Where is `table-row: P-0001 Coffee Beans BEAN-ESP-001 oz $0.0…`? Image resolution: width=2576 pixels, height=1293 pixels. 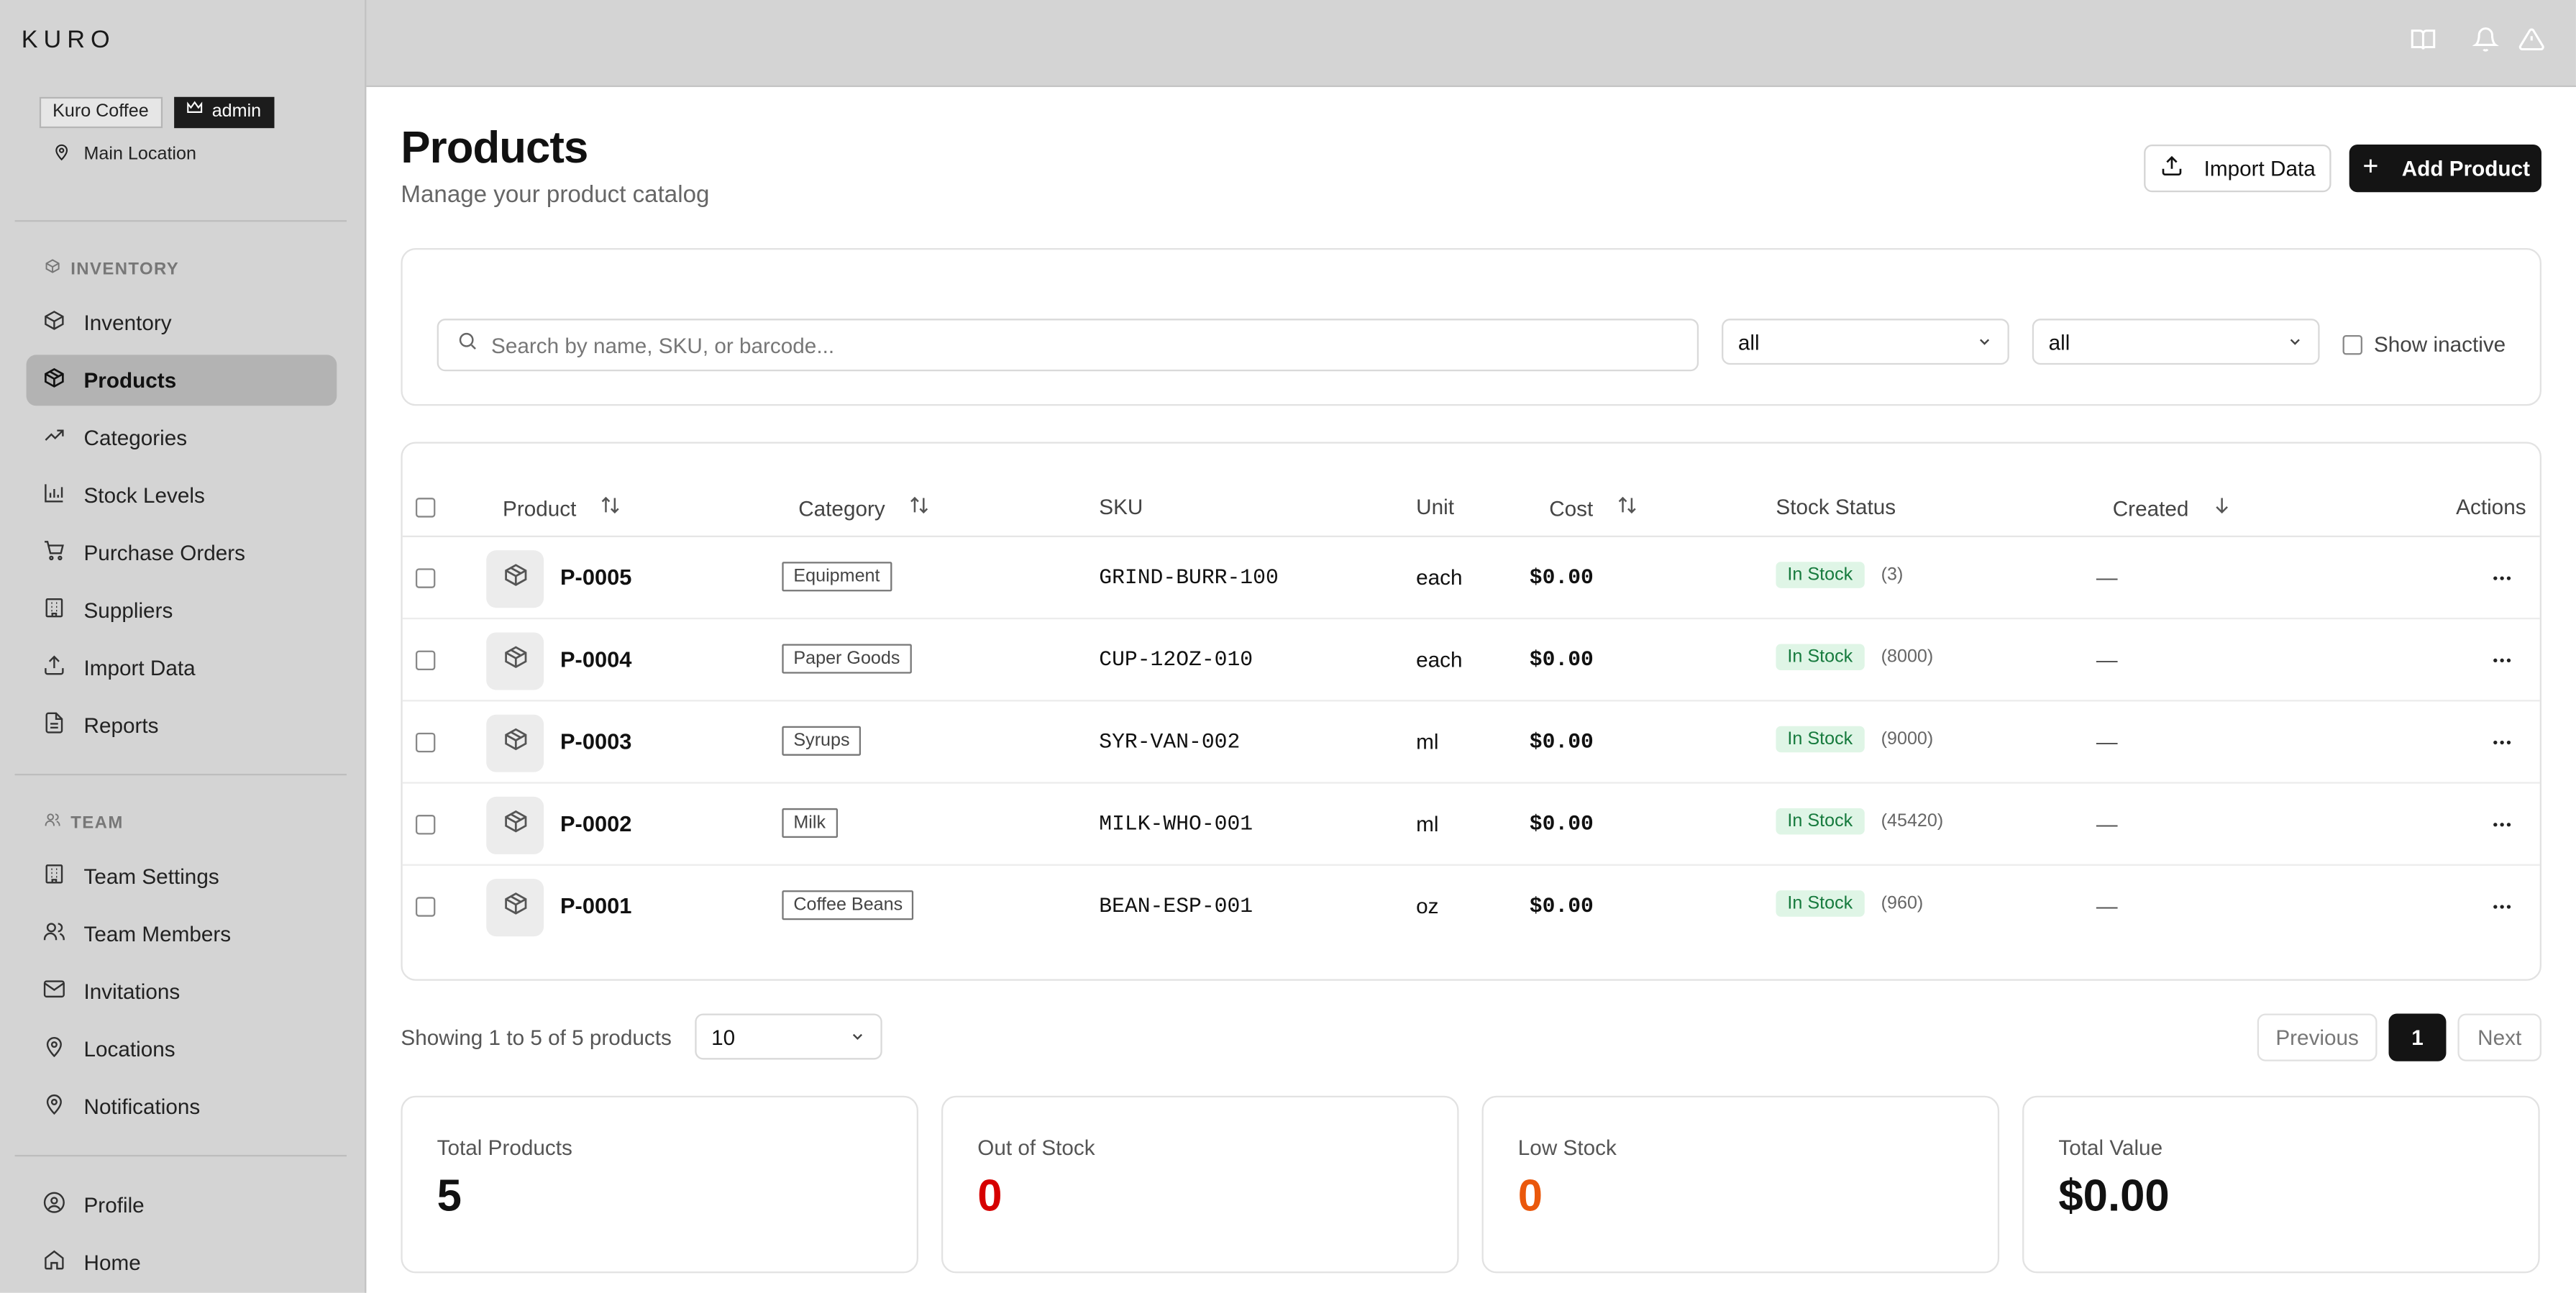 table-row: P-0001 Coffee Beans BEAN-ESP-001 oz $0.0… is located at coordinates (1471, 907).